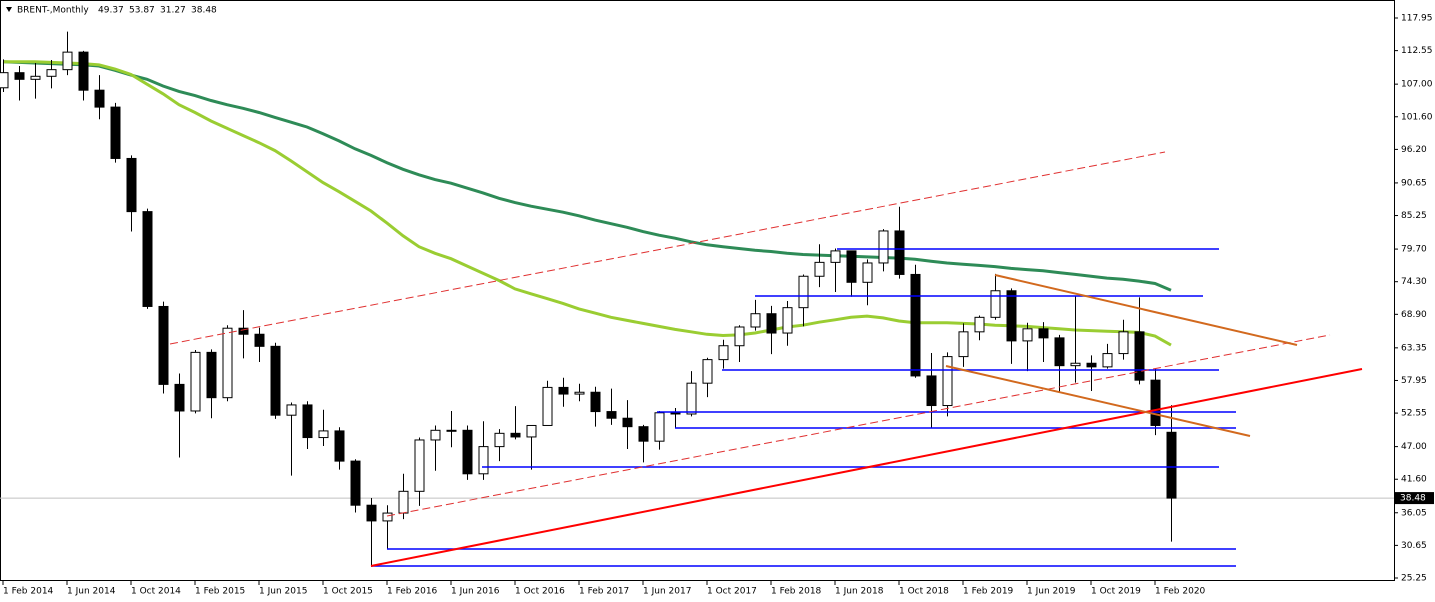 The width and height of the screenshot is (1435, 602). What do you see at coordinates (412, 592) in the screenshot?
I see `x-tick-label: 1 Feb 2016` at bounding box center [412, 592].